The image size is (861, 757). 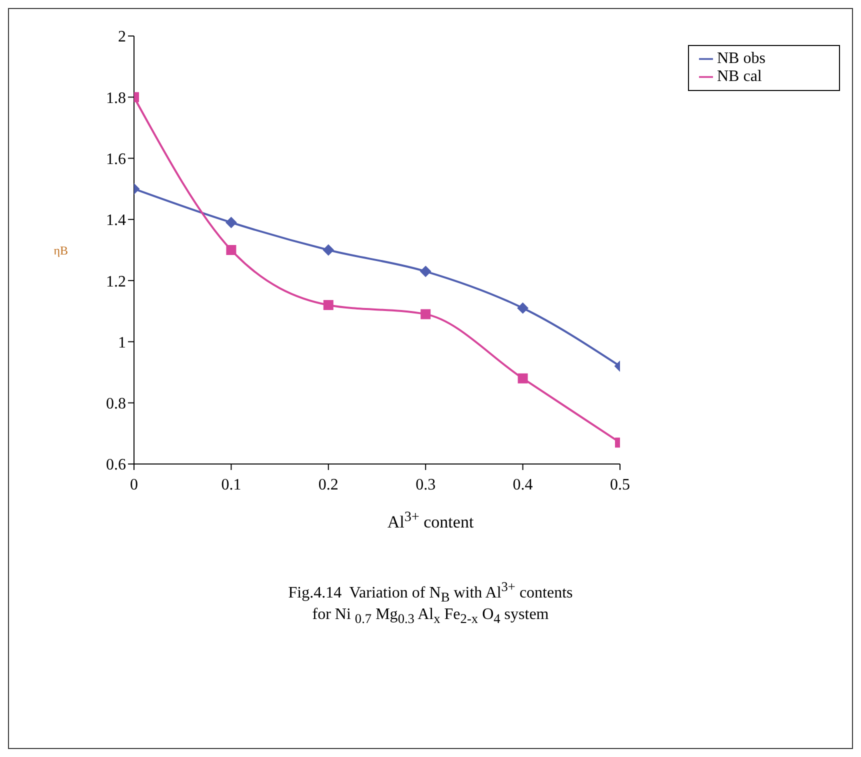 I want to click on y-tick-label: 1, so click(x=122, y=343).